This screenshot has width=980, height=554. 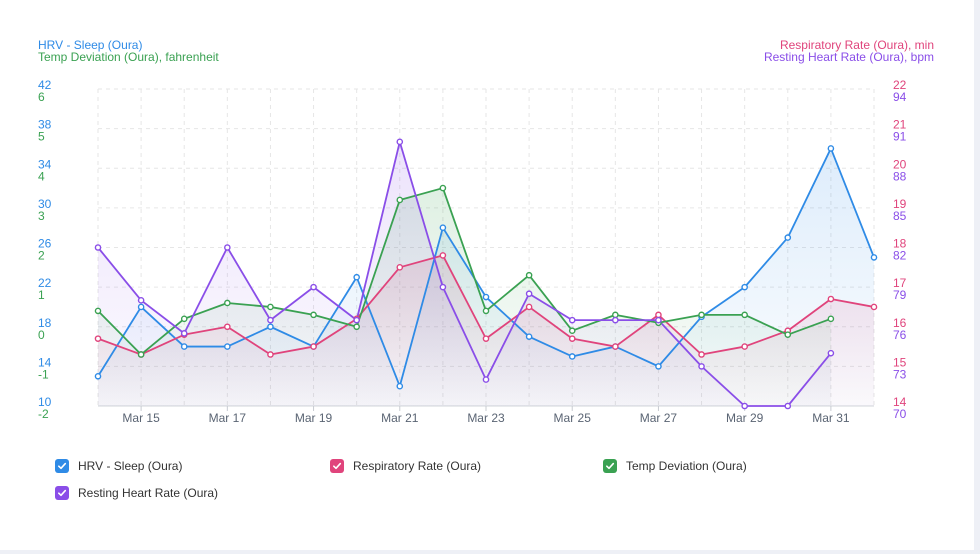 What do you see at coordinates (686, 466) in the screenshot?
I see `legend-label: Temp Deviation (Oura)` at bounding box center [686, 466].